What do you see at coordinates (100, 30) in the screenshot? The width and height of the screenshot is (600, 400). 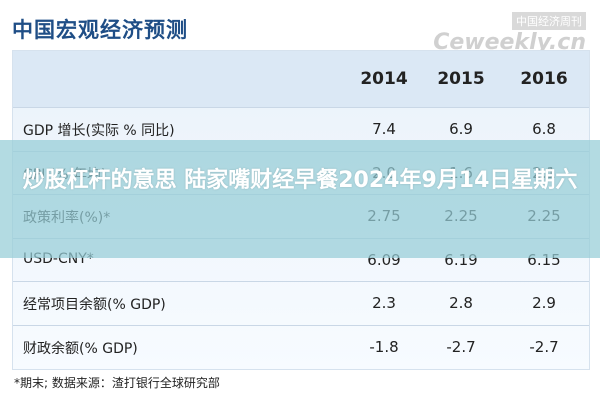 I see `title: 中国宏观经济预测` at bounding box center [100, 30].